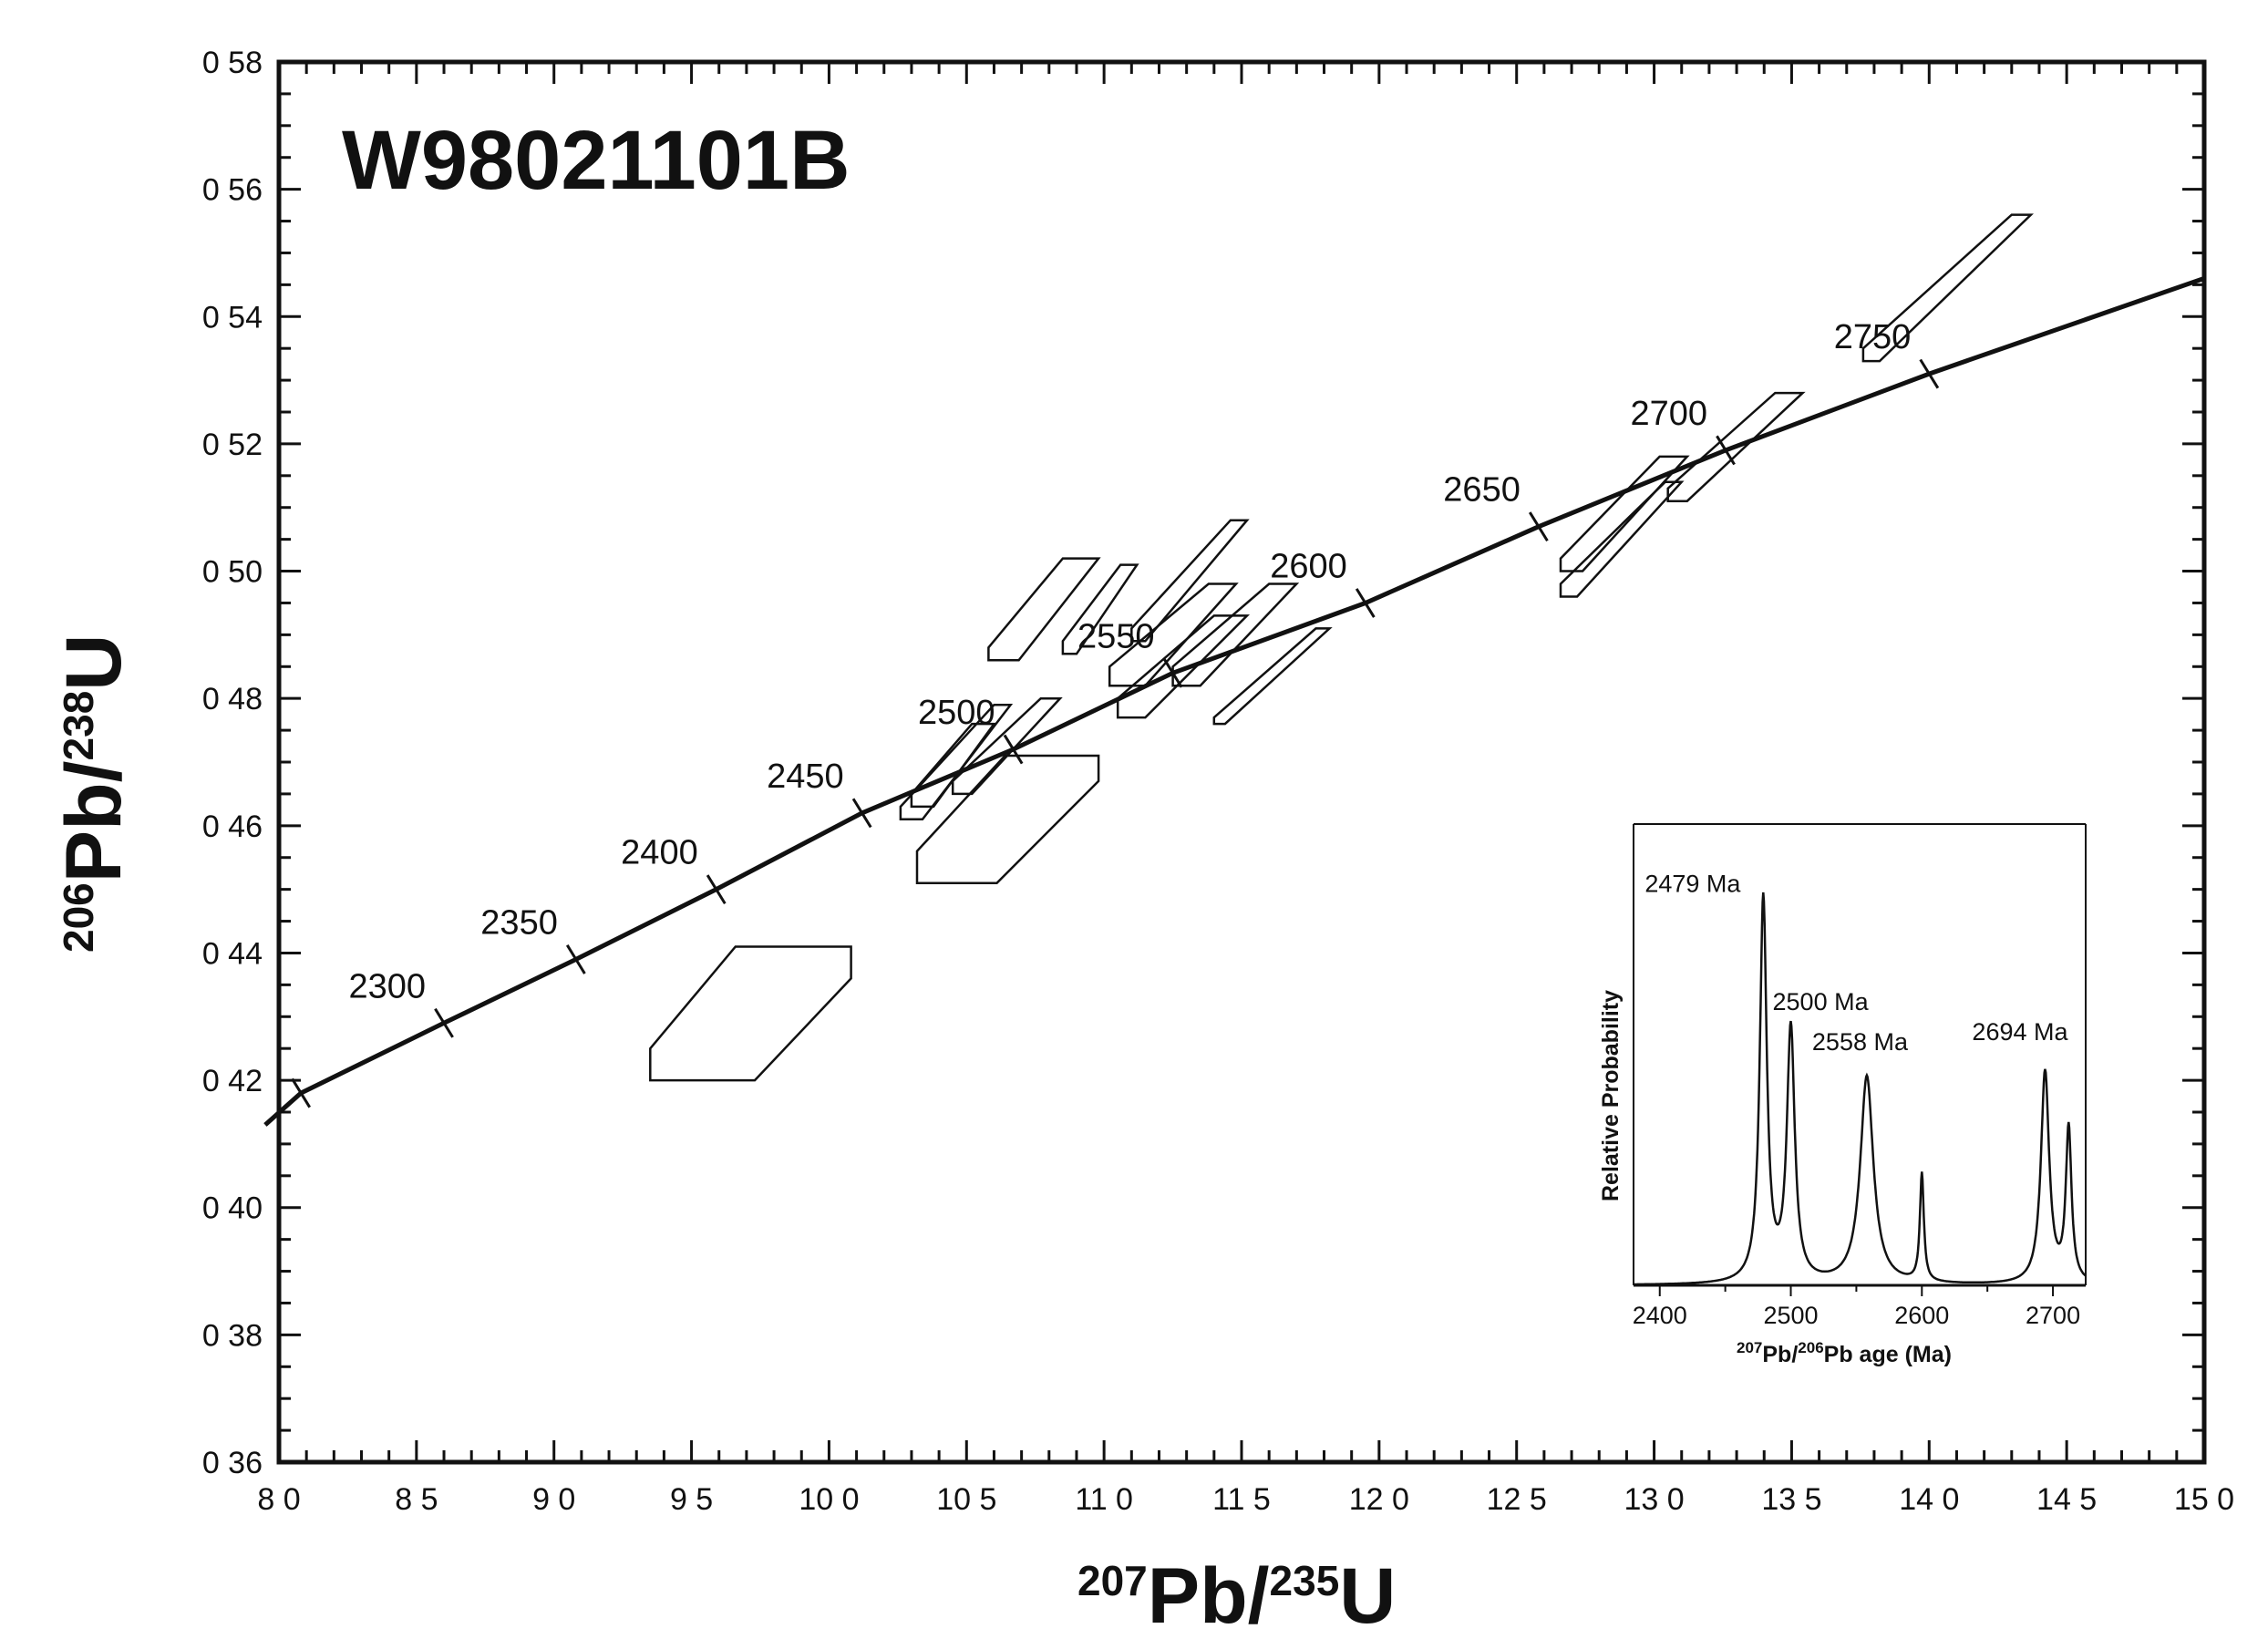 This screenshot has width=2268, height=1639. What do you see at coordinates (1654, 1499) in the screenshot?
I see `x-tick-label: 13 0` at bounding box center [1654, 1499].